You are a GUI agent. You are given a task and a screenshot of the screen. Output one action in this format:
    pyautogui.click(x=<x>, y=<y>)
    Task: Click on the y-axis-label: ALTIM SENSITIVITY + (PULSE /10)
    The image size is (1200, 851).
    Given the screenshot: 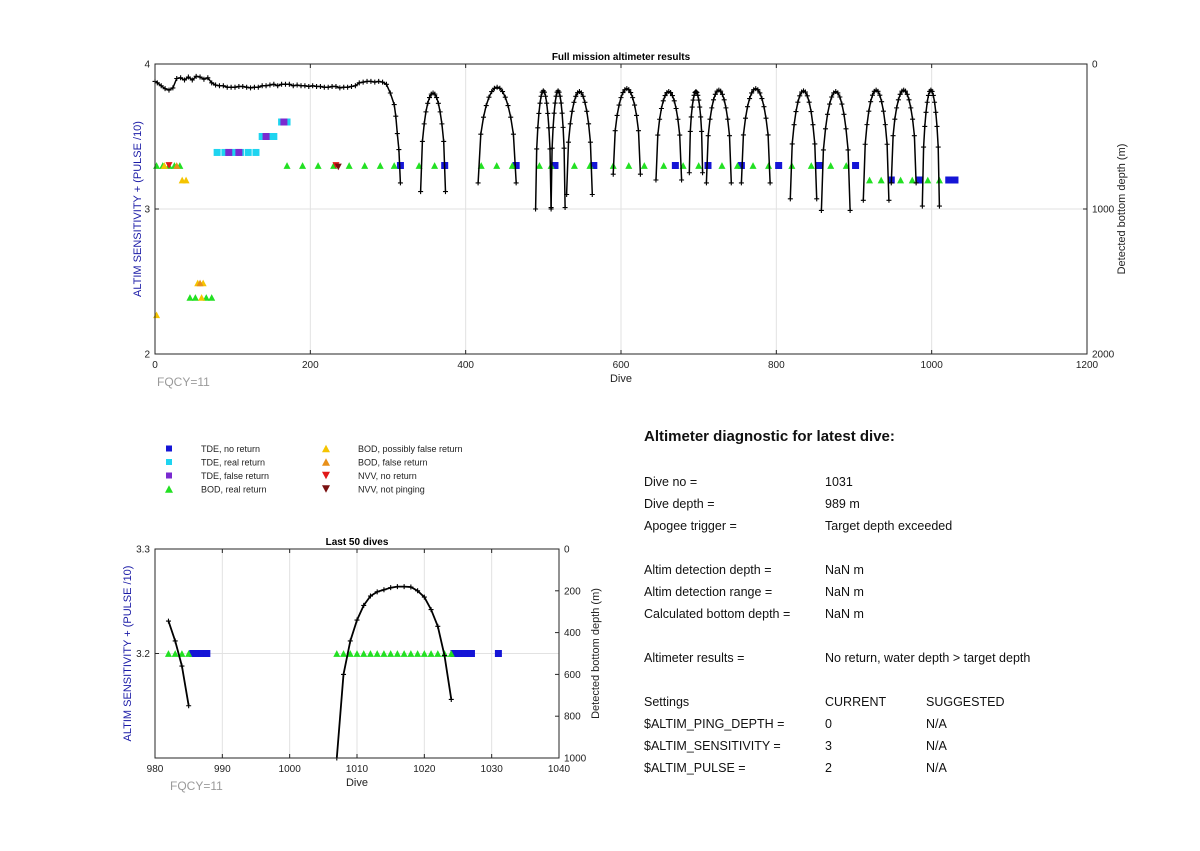 What is the action you would take?
    pyautogui.click(x=138, y=209)
    